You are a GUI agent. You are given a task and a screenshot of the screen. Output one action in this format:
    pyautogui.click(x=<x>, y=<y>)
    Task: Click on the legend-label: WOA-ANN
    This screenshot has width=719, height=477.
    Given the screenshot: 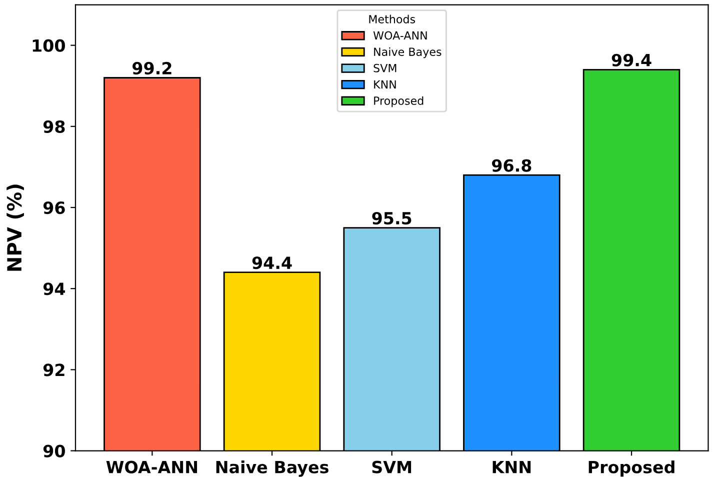 What is the action you would take?
    pyautogui.click(x=400, y=35)
    